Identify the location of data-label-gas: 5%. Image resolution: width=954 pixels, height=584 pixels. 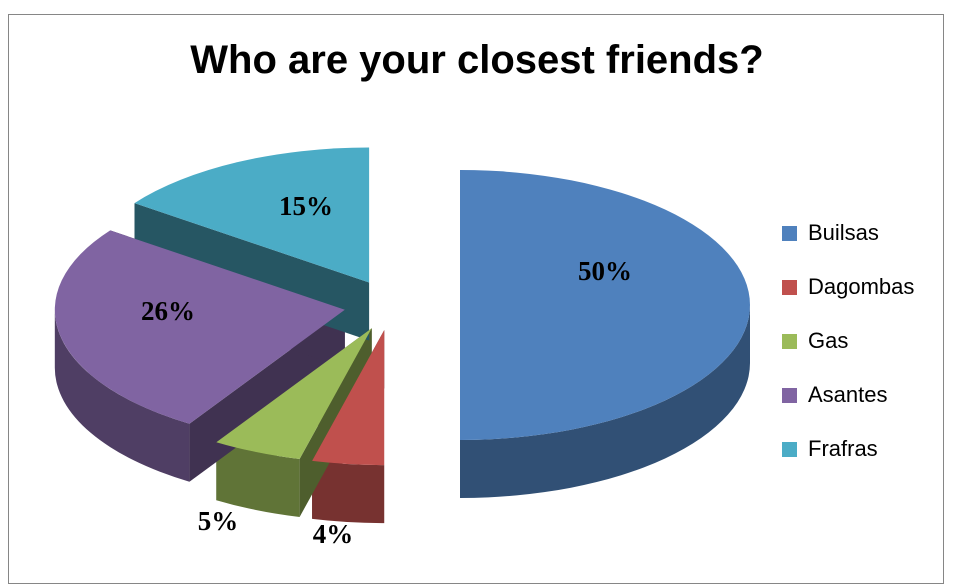
(218, 521).